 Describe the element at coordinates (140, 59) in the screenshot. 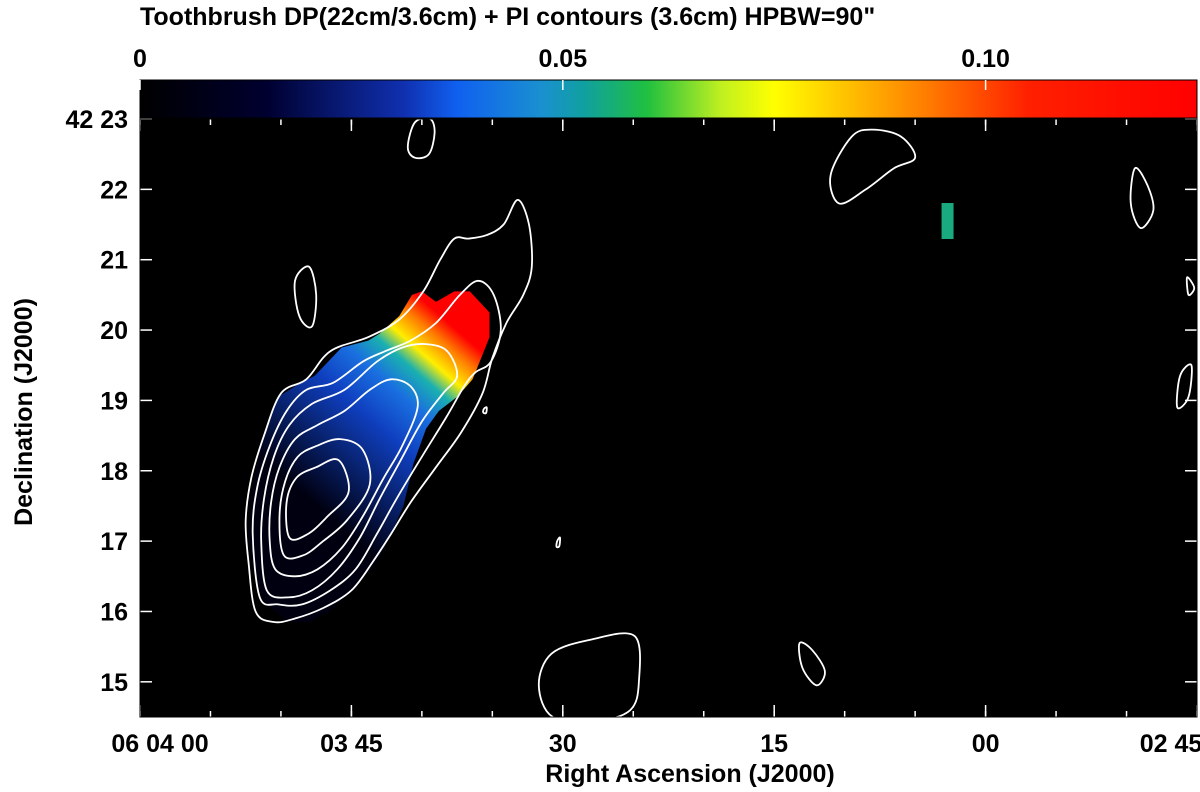

I see `colorbar-tick-label: 0` at that location.